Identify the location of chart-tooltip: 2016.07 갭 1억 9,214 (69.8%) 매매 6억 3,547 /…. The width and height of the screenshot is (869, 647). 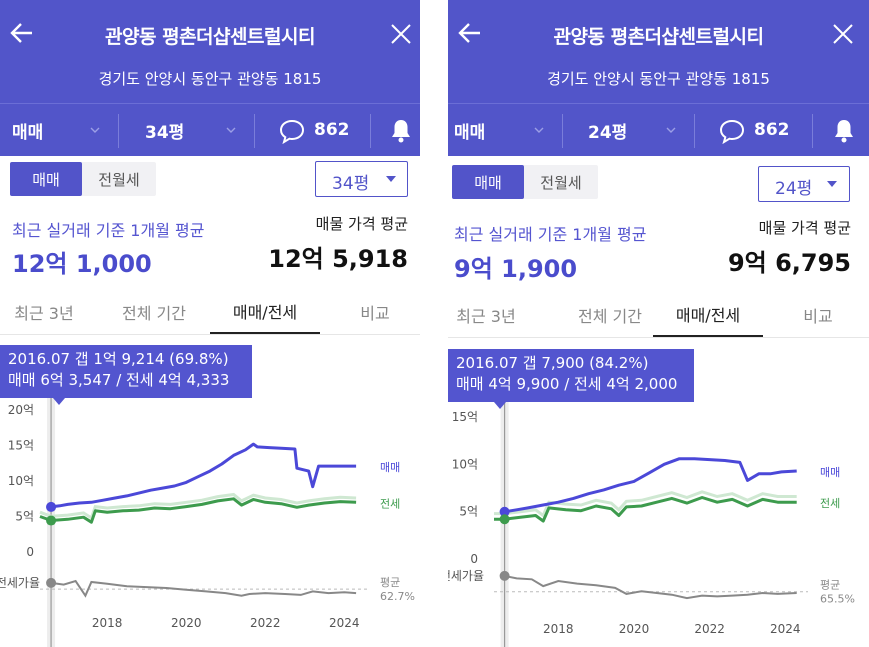
(126, 375).